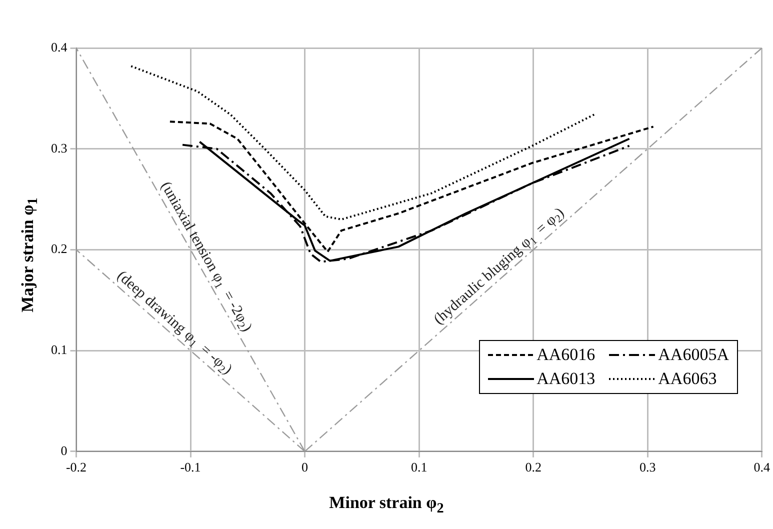 The image size is (773, 529). Describe the element at coordinates (566, 379) in the screenshot. I see `legend-label: AA6013` at that location.